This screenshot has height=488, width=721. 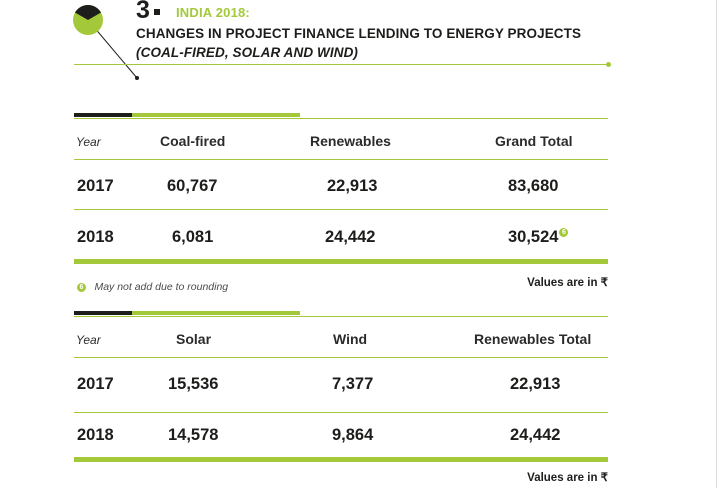 What do you see at coordinates (247, 52) in the screenshot?
I see `figure-subtitle: (COAL-FIRED, SOLAR AND WIND)` at bounding box center [247, 52].